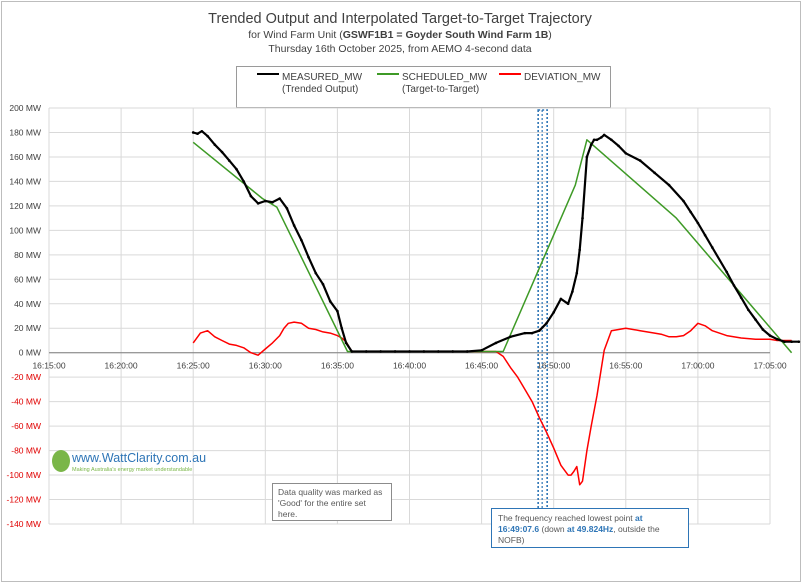 The width and height of the screenshot is (804, 585). Describe the element at coordinates (445, 35) in the screenshot. I see `subtitle-unit: GSWF1B1 = Goyder South Wind Farm 1B` at that location.